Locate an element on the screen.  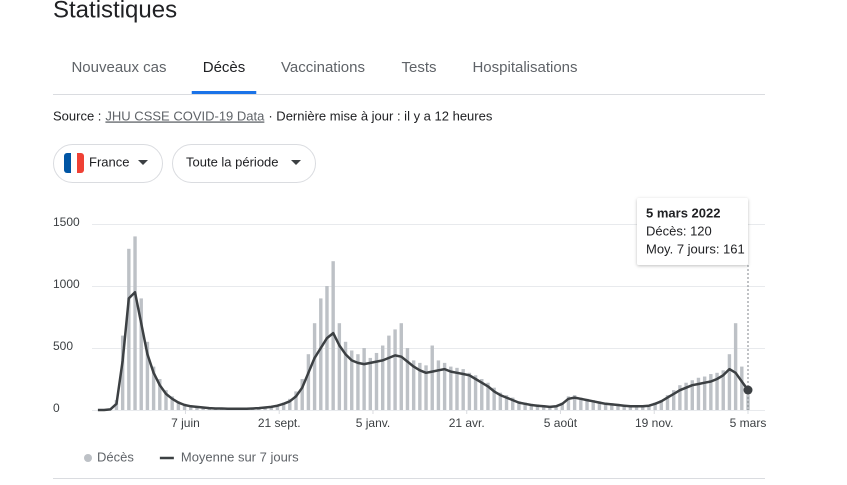
legend-label: Décès is located at coordinates (115, 456).